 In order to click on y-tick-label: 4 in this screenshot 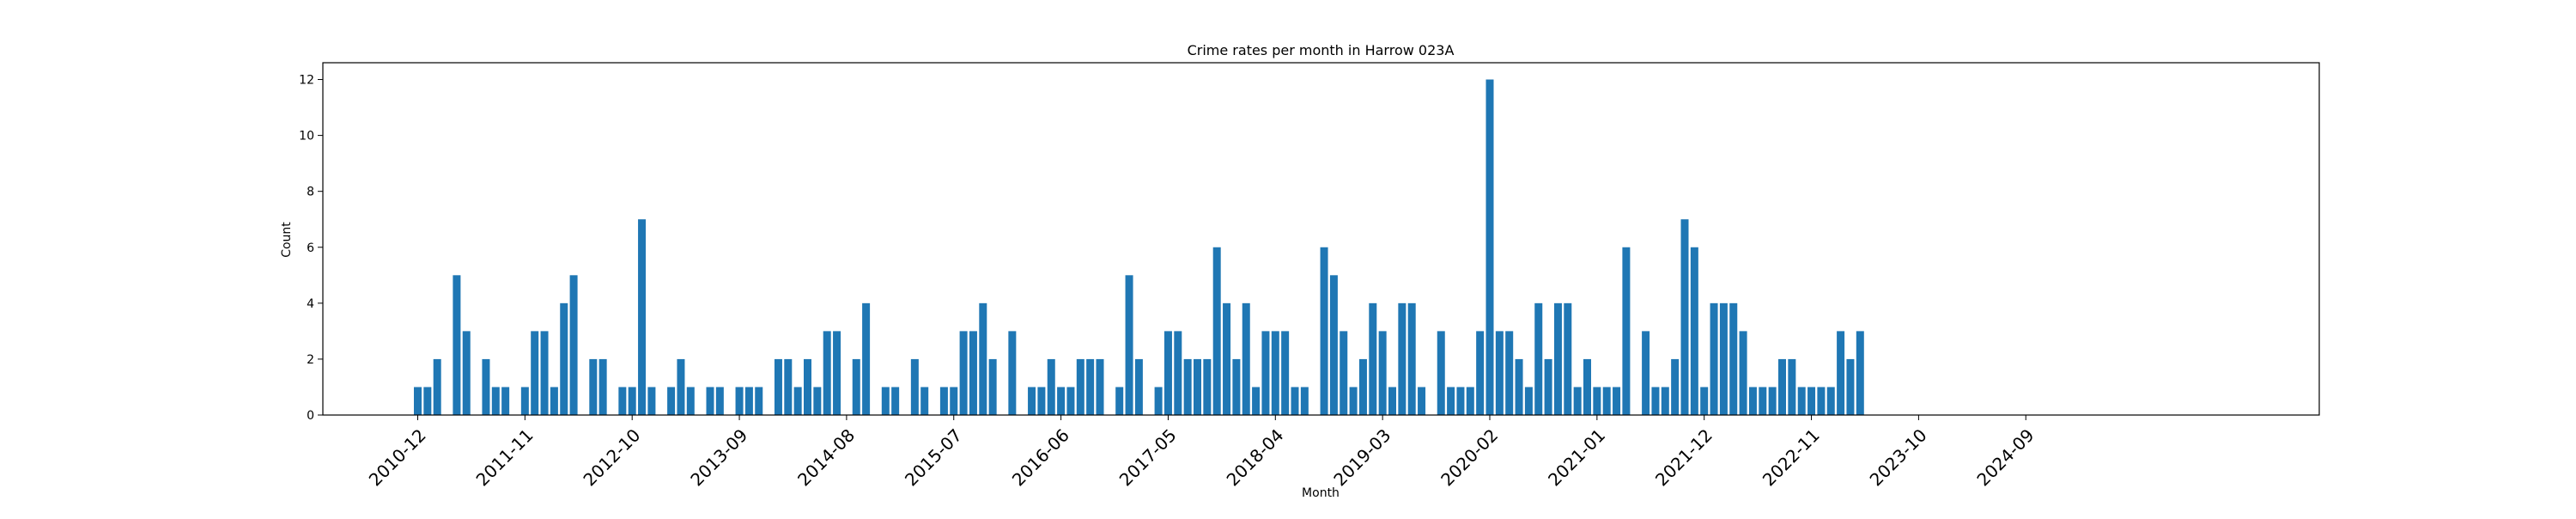, I will do `click(311, 304)`.